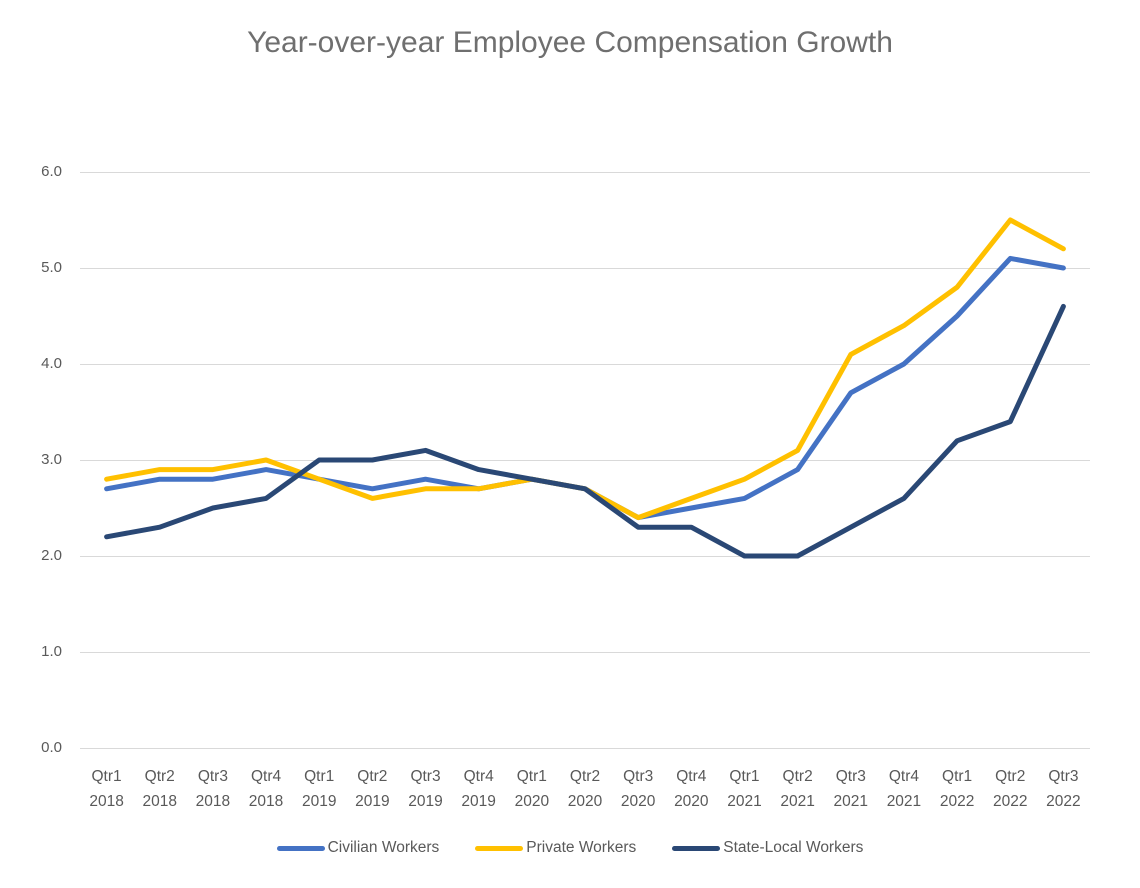  What do you see at coordinates (266, 789) in the screenshot?
I see `x-axis-tick-label: Qtr4 2018` at bounding box center [266, 789].